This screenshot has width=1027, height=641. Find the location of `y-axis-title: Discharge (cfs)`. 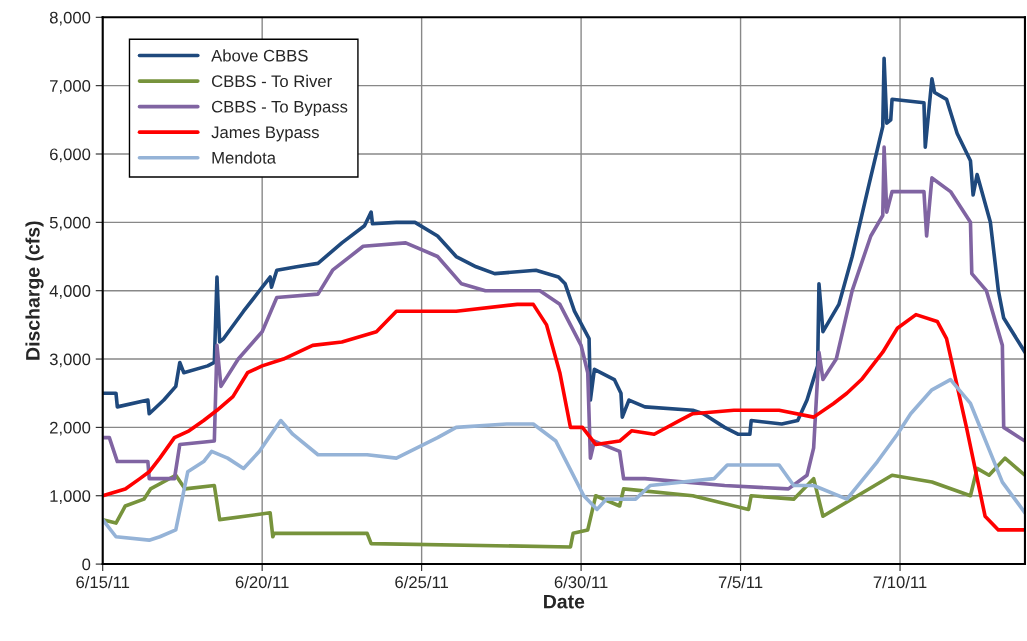

y-axis-title: Discharge (cfs) is located at coordinates (34, 290).